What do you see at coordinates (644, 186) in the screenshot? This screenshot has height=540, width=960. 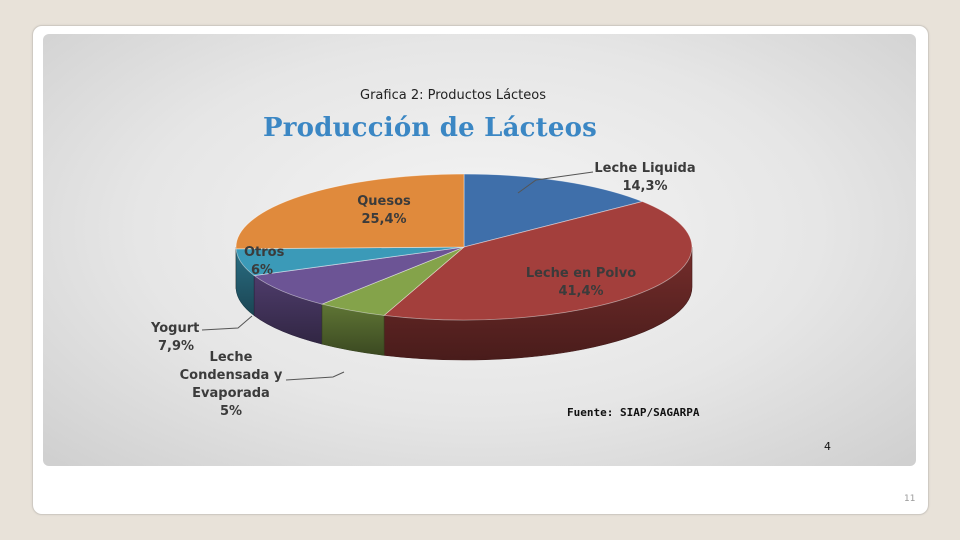 I see `slice-value-leche-liquida: 14,3%` at bounding box center [644, 186].